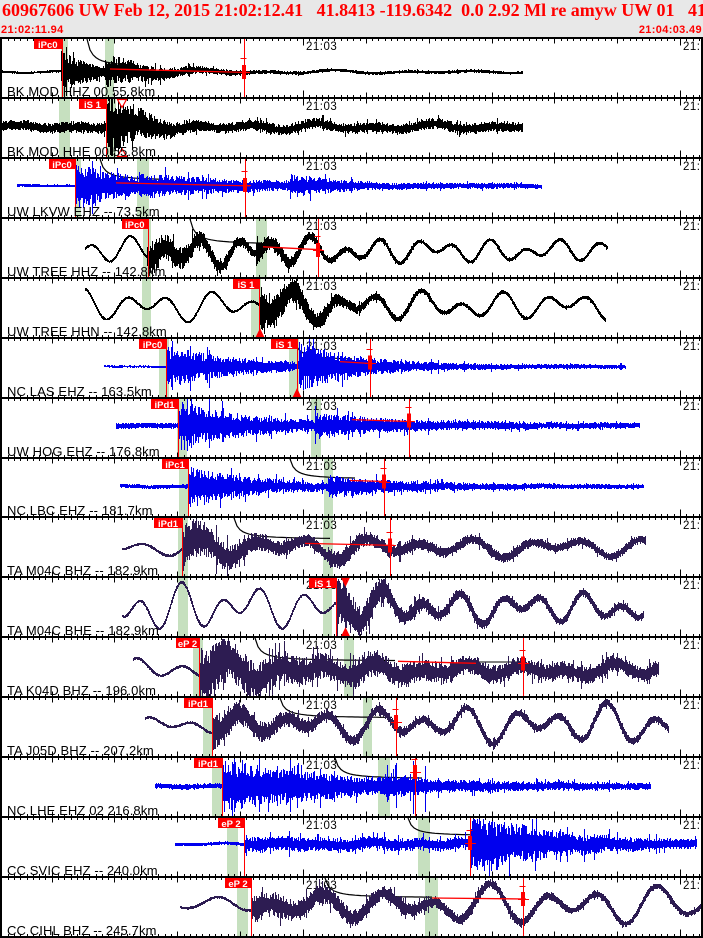 This screenshot has height=938, width=703. Describe the element at coordinates (83, 630) in the screenshot. I see `svg-text: TA M04C BHE -- 182.9km` at that location.